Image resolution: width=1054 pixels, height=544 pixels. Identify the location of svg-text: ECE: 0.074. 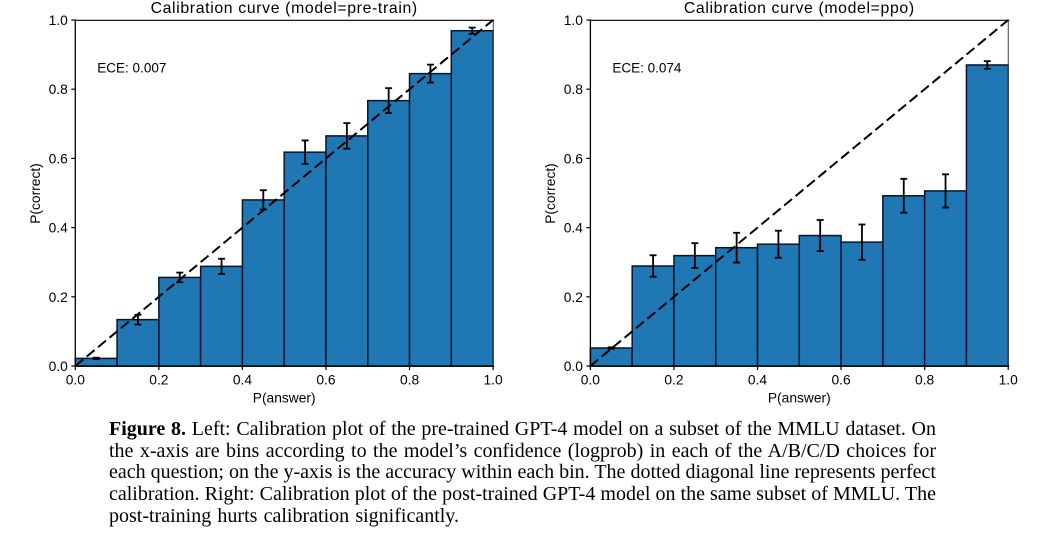
(647, 68).